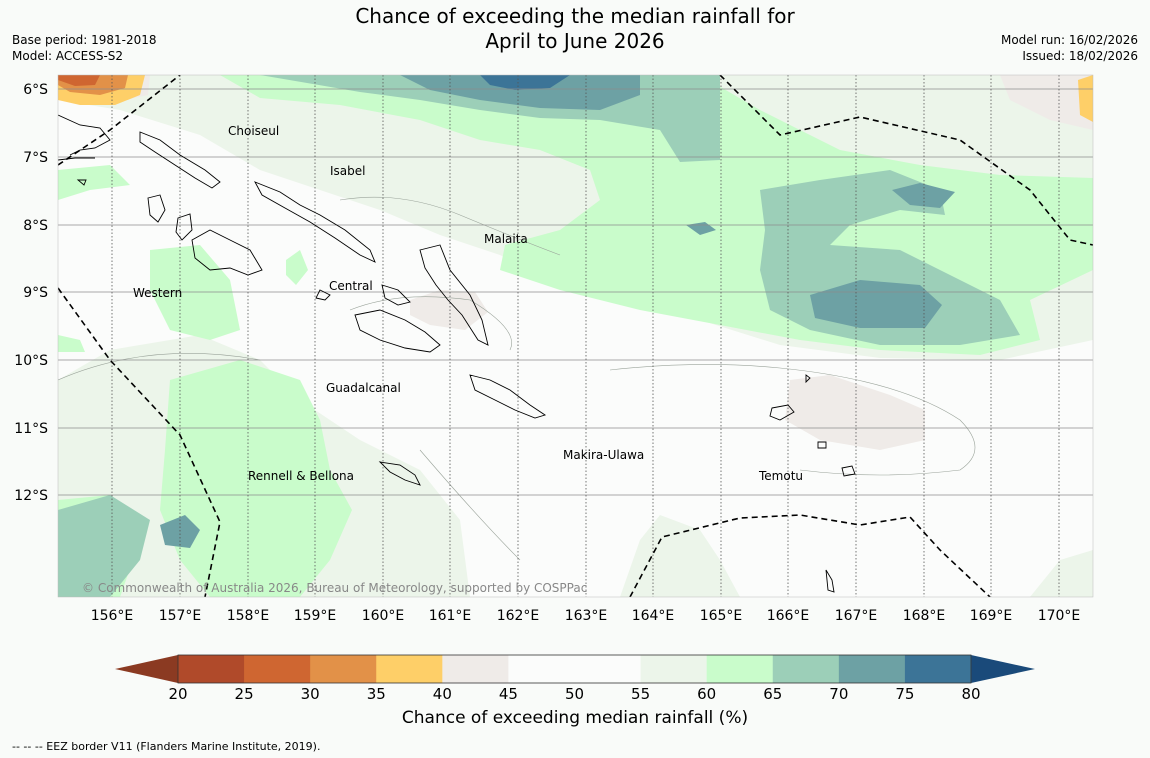  I want to click on coast-small-islet, so click(81, 182).